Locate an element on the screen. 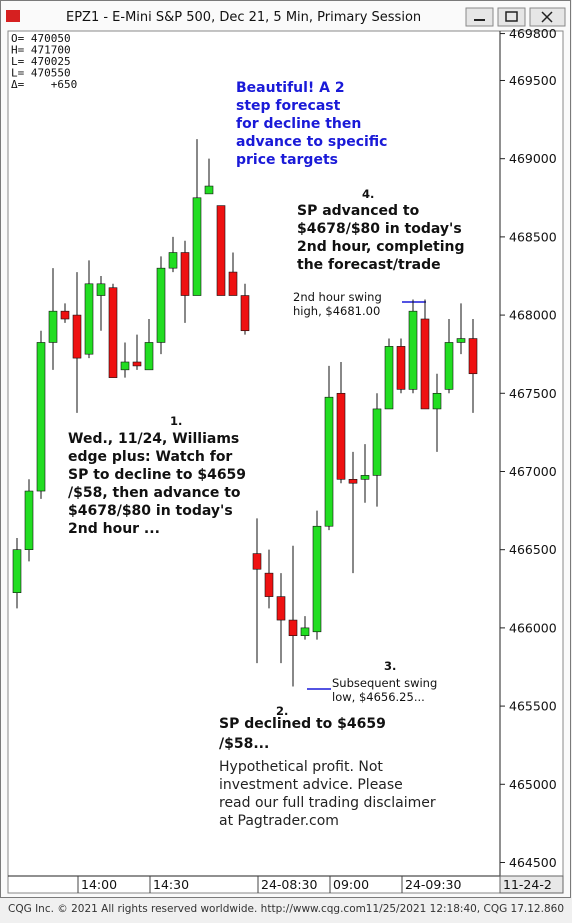 The image size is (572, 923). x-tick-label: 09:00 is located at coordinates (351, 884).